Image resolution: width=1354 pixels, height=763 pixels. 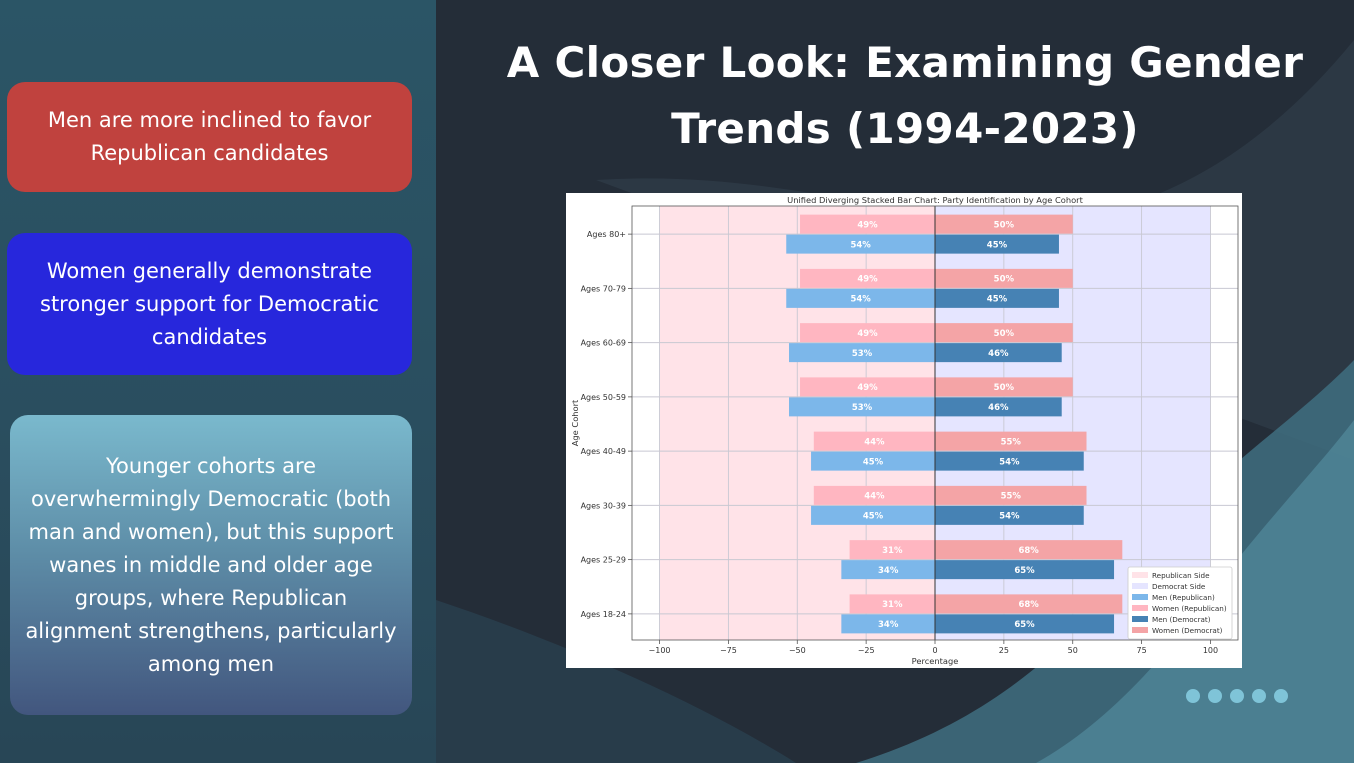 I want to click on y-tick-label: Ages 70-79, so click(x=603, y=288).